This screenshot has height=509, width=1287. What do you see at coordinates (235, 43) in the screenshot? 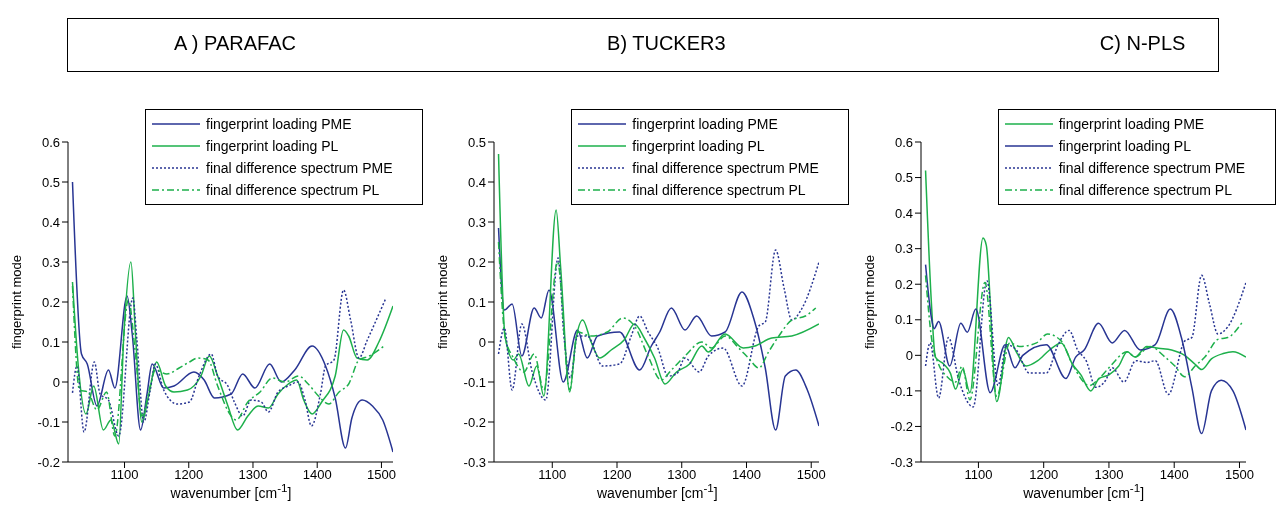
I see `chart-title: A ) PARAFAC` at bounding box center [235, 43].